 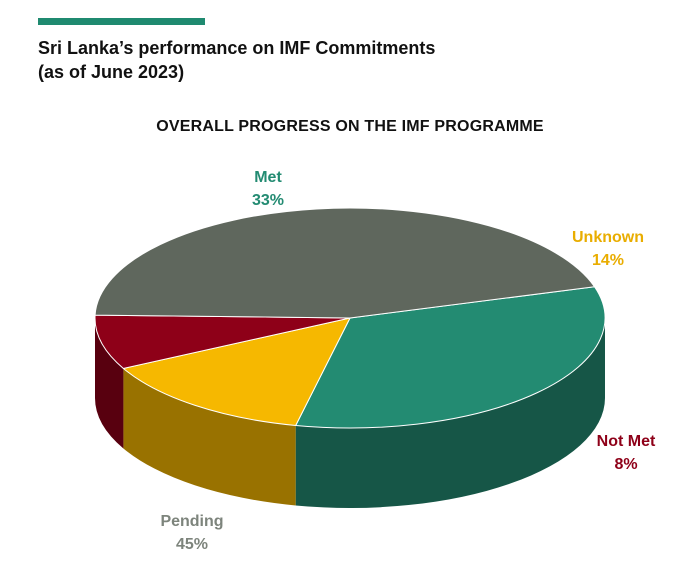 I want to click on label-met: Met, so click(x=268, y=177).